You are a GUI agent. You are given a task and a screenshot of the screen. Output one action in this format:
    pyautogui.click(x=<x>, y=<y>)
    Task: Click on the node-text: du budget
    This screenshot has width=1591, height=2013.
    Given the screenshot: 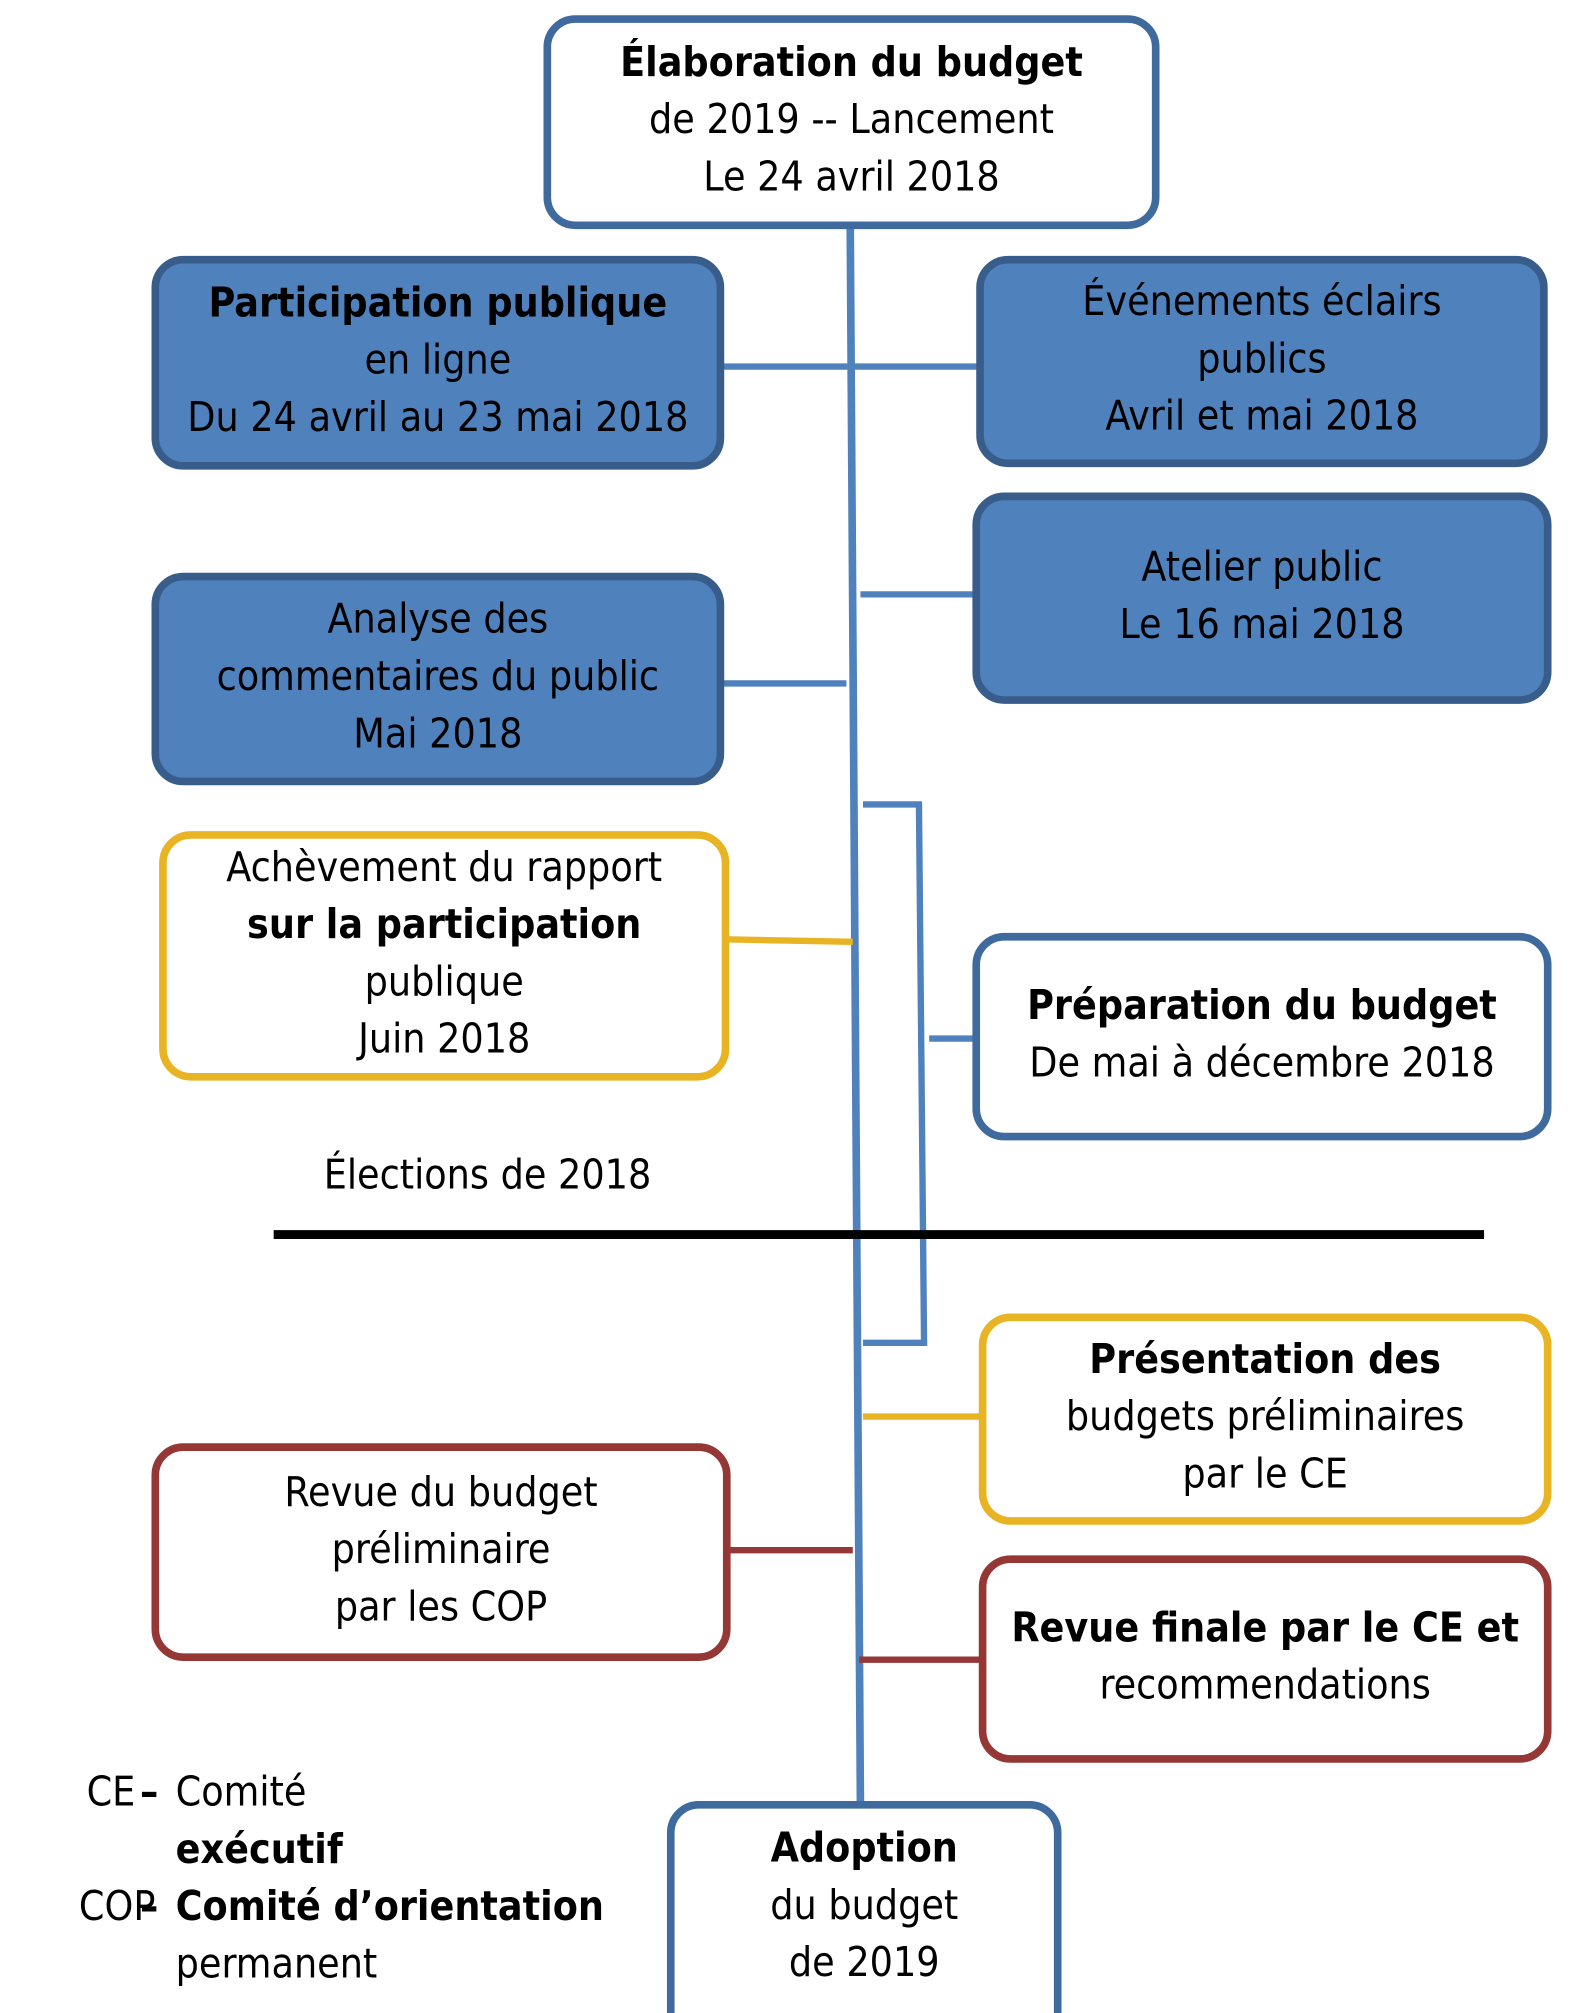 What is the action you would take?
    pyautogui.click(x=864, y=1905)
    